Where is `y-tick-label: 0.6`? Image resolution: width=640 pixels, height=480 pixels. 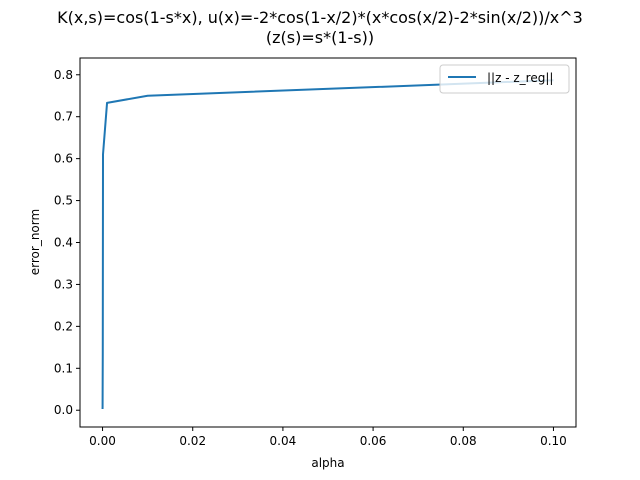 y-tick-label: 0.6 is located at coordinates (63, 159).